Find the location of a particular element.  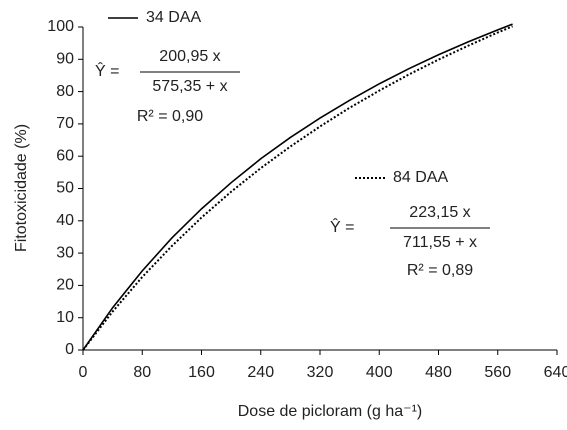

equation-denominator: 711,55 + x is located at coordinates (440, 242).